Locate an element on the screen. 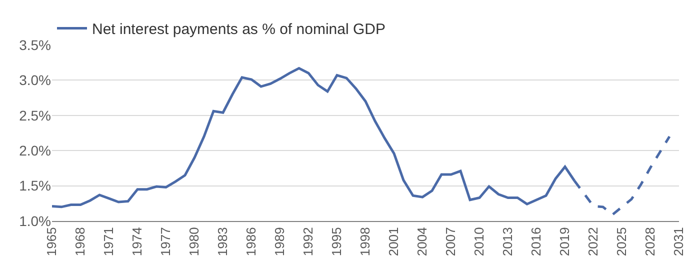 The width and height of the screenshot is (698, 271). x-tick-label: 1989 is located at coordinates (280, 241).